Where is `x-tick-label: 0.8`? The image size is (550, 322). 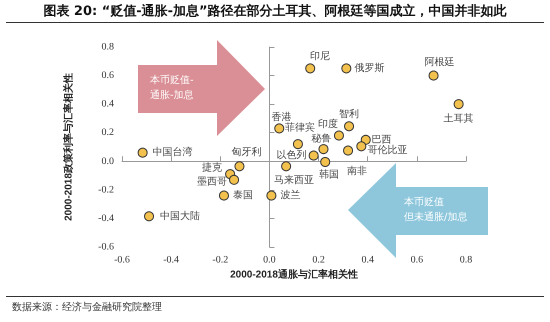
x-tick-label: 0.8 is located at coordinates (466, 260).